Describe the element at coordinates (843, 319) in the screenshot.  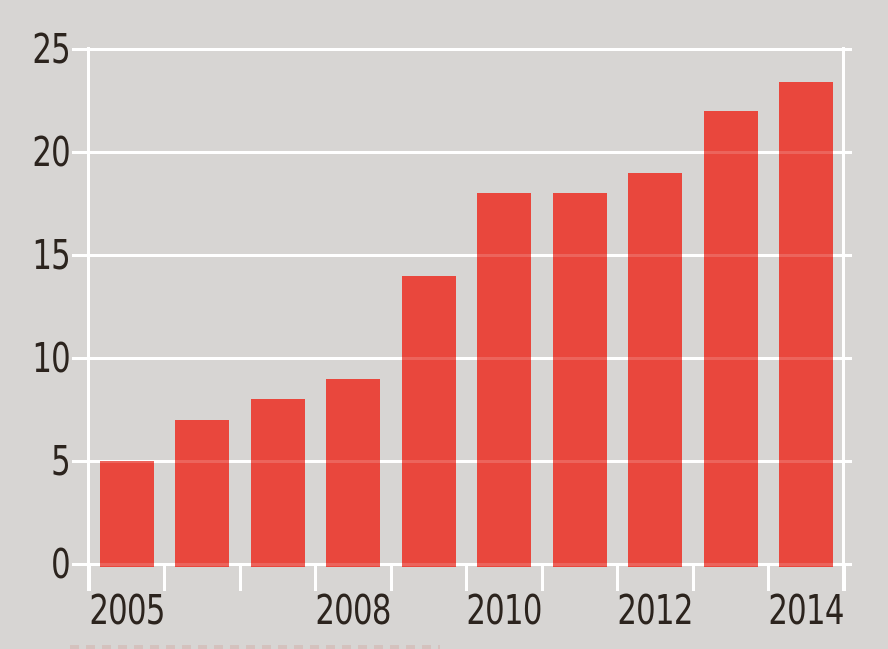
I see `right-boundary-line` at that location.